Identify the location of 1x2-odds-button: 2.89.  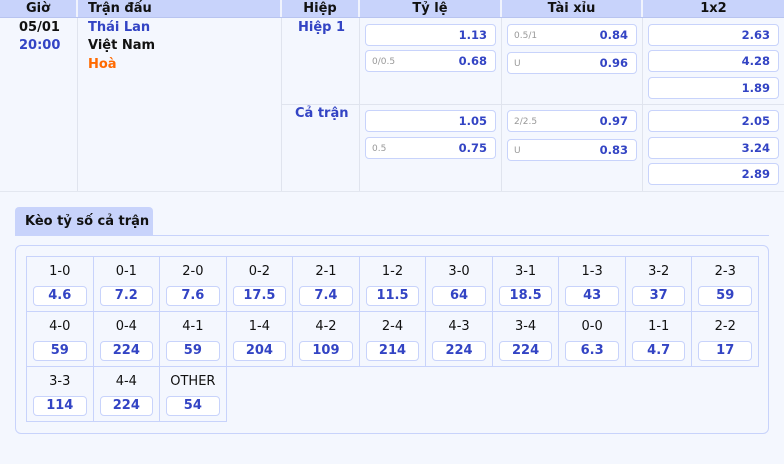
(713, 174).